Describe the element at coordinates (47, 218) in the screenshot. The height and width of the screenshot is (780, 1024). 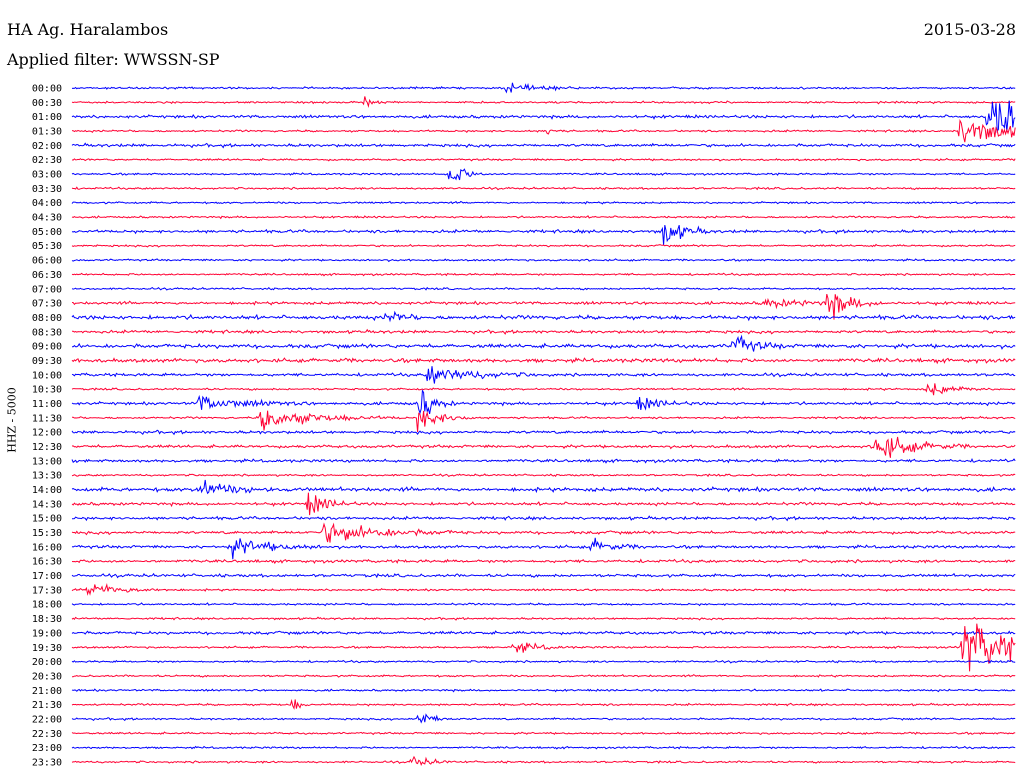
I see `time-tick-label: 04:30` at that location.